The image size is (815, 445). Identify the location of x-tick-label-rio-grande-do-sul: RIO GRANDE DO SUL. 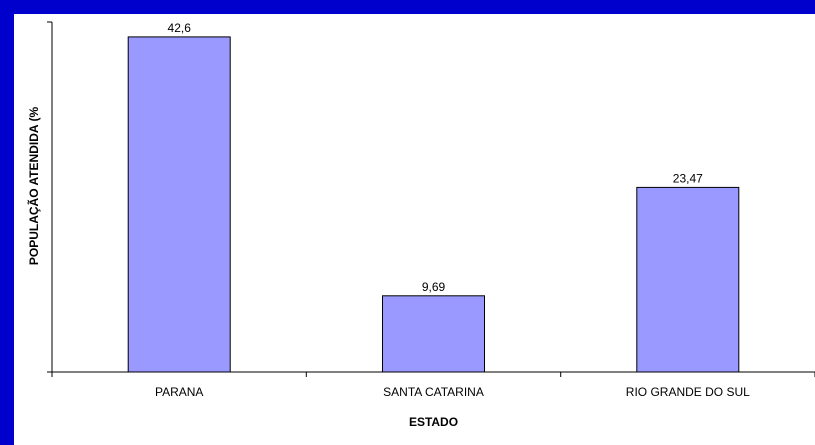
(688, 392).